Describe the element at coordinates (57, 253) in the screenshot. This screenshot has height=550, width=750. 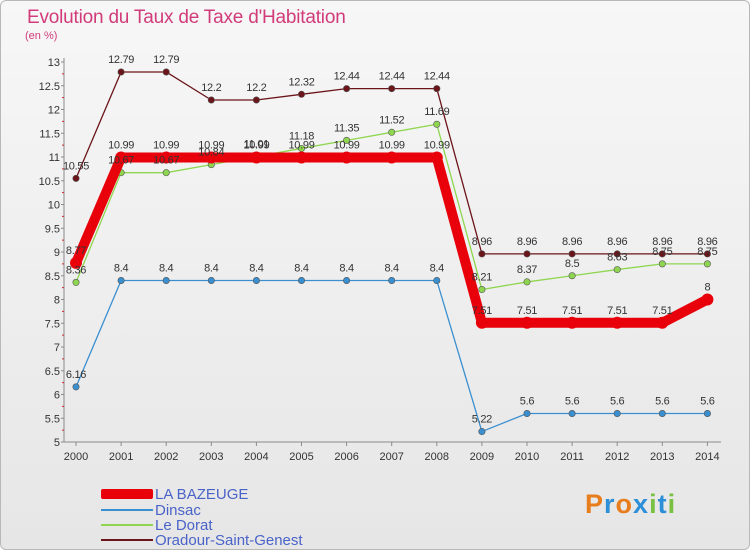
I see `y-tick-label: 9` at that location.